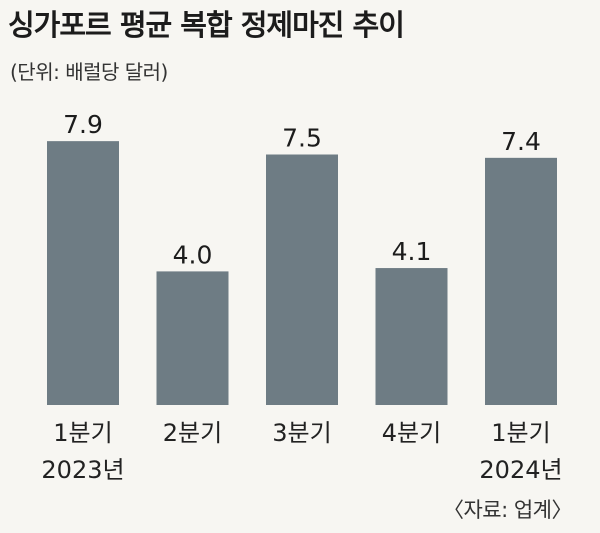 This screenshot has height=533, width=600. What do you see at coordinates (520, 433) in the screenshot?
I see `category-label-5: 1분기` at bounding box center [520, 433].